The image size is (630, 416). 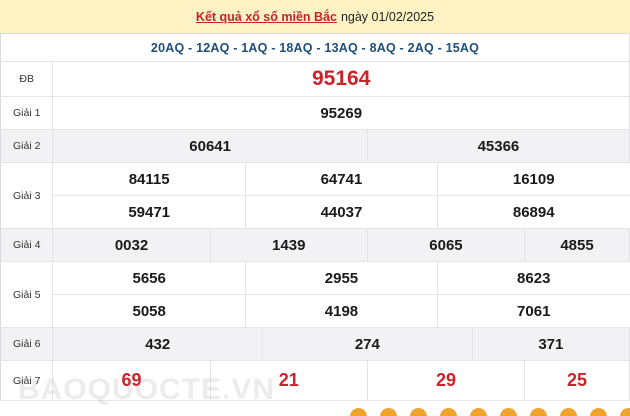 I want to click on giai-5-grid: 5656 2955 8623 5058 4198 7061, so click(x=341, y=294).